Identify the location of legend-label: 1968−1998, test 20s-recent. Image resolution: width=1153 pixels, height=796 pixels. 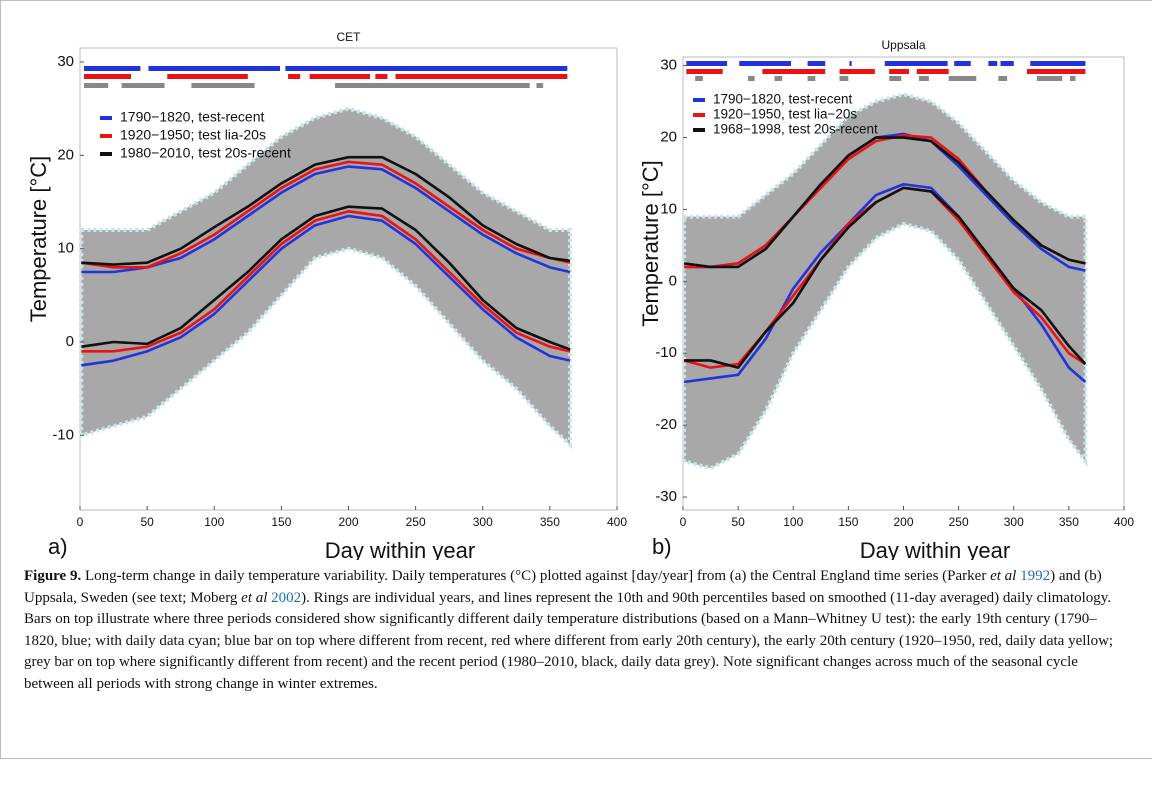
(795, 129).